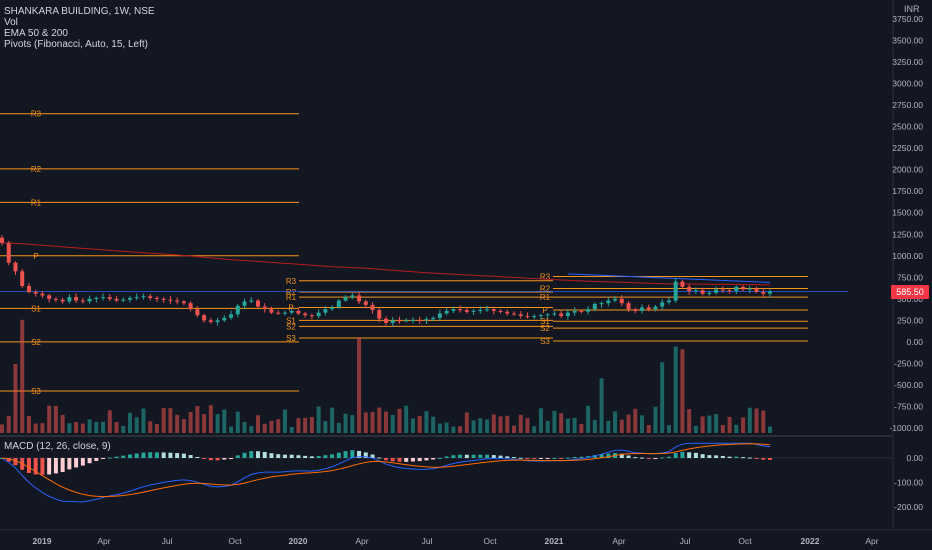 This screenshot has width=932, height=550. Describe the element at coordinates (907, 234) in the screenshot. I see `price-tick-label: 1250.00` at that location.